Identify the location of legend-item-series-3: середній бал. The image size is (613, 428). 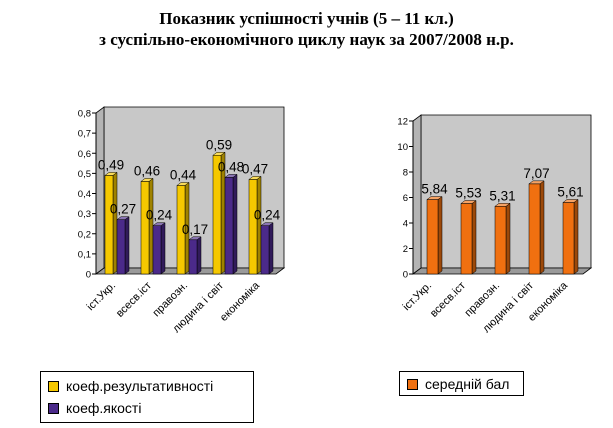
(461, 384).